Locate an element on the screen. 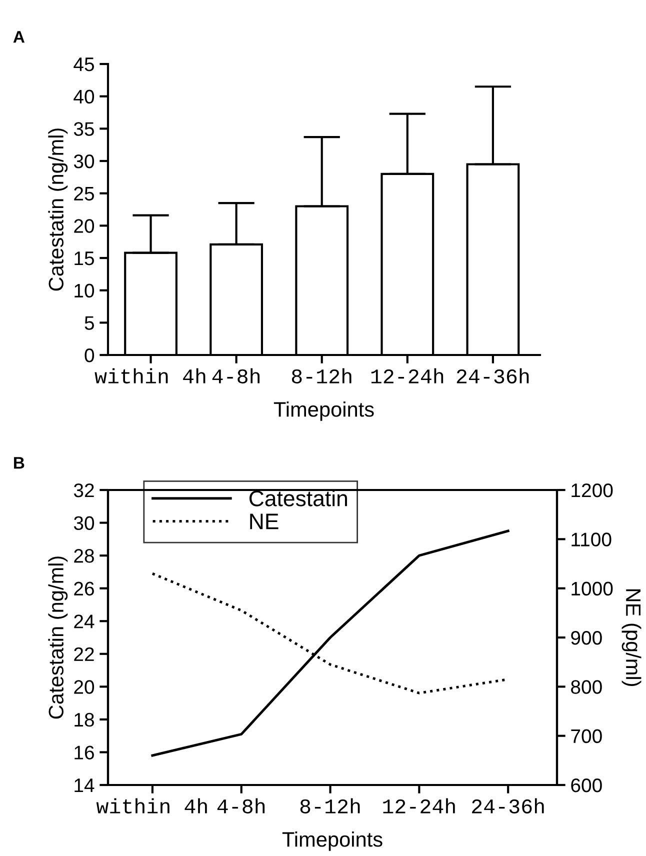 The height and width of the screenshot is (856, 646). legend-label: Catestatin is located at coordinates (298, 498).